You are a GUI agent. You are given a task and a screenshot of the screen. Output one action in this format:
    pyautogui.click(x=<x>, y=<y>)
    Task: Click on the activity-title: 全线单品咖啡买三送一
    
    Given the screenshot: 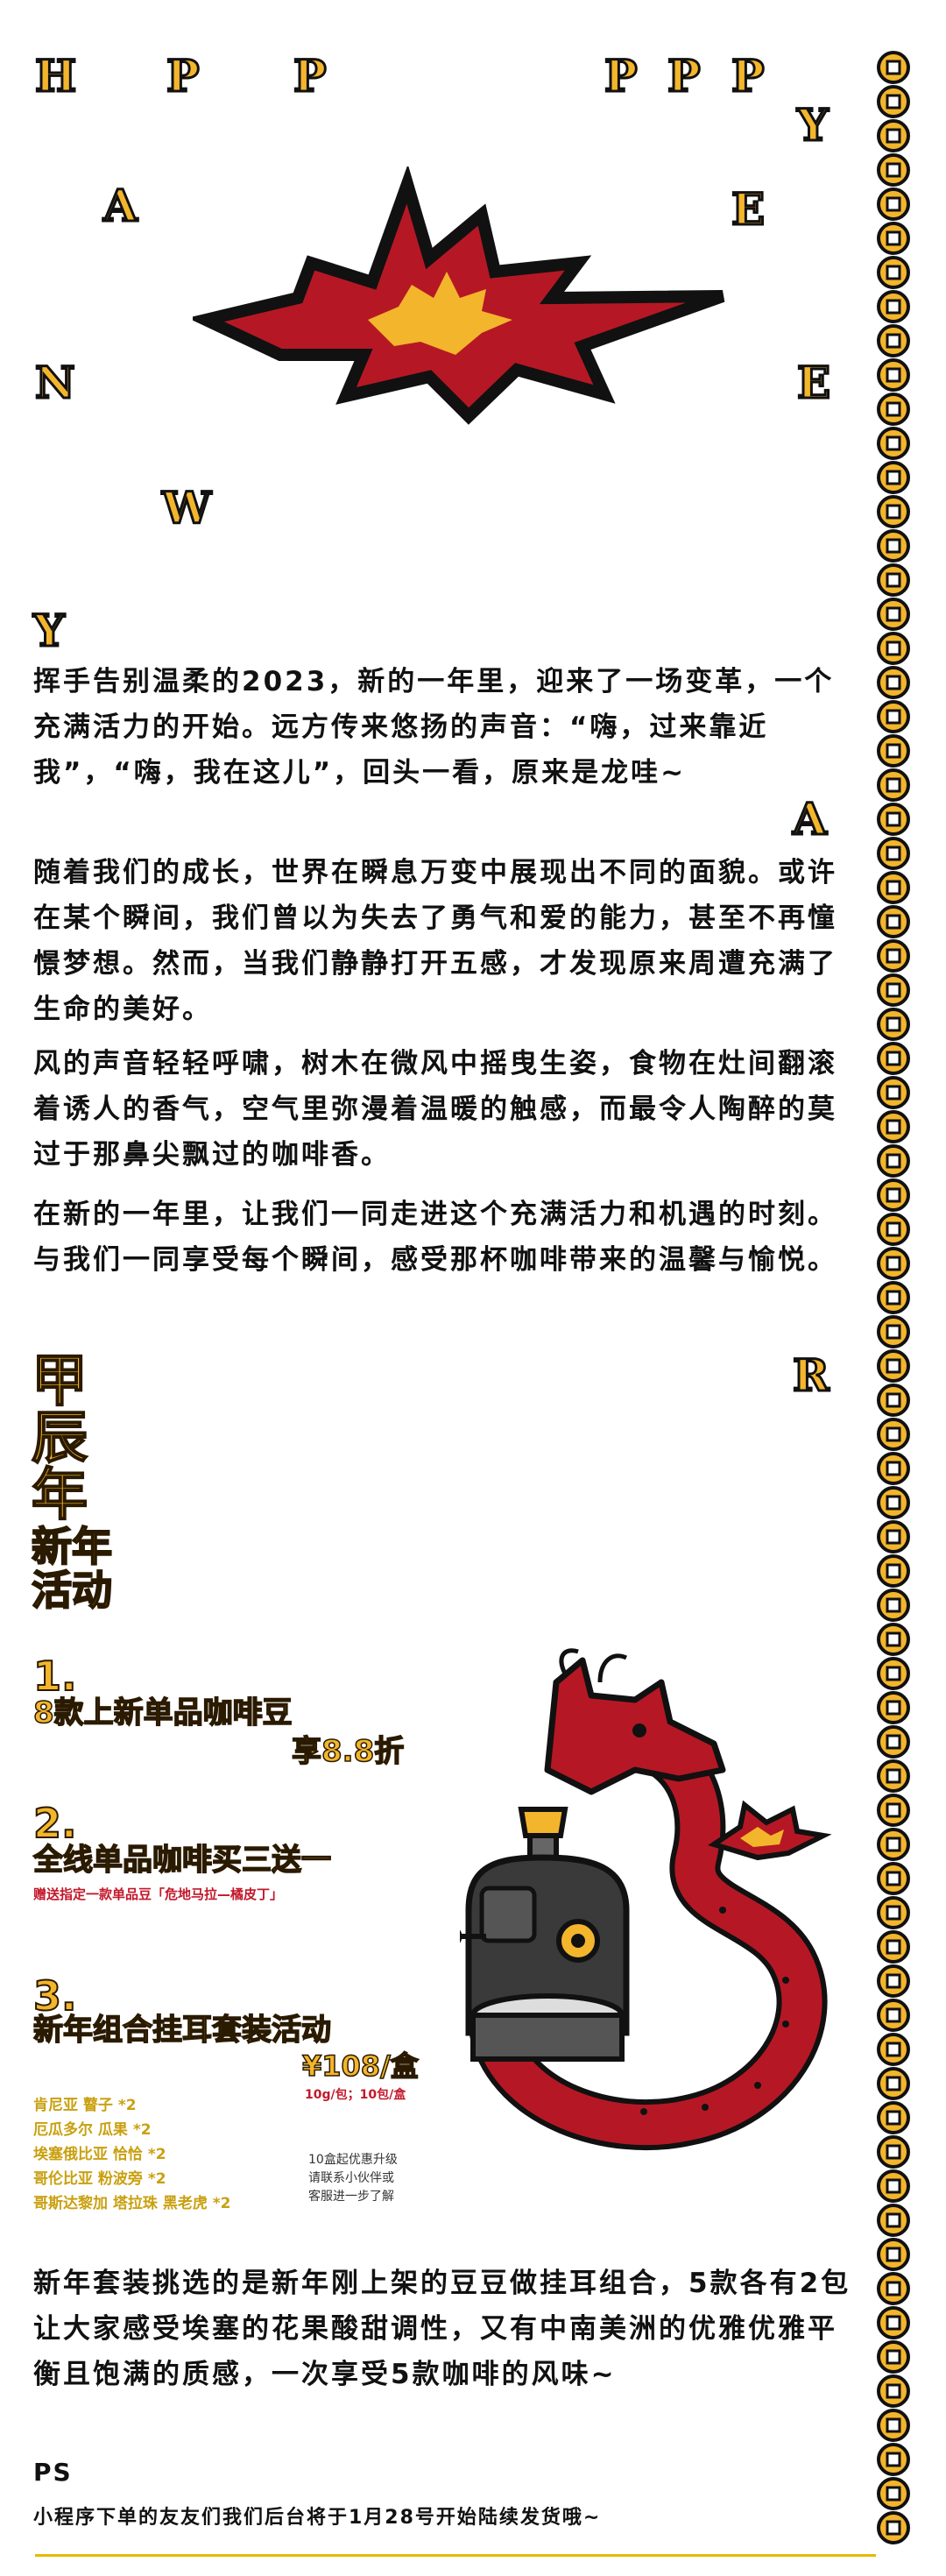 What is the action you would take?
    pyautogui.click(x=182, y=1860)
    